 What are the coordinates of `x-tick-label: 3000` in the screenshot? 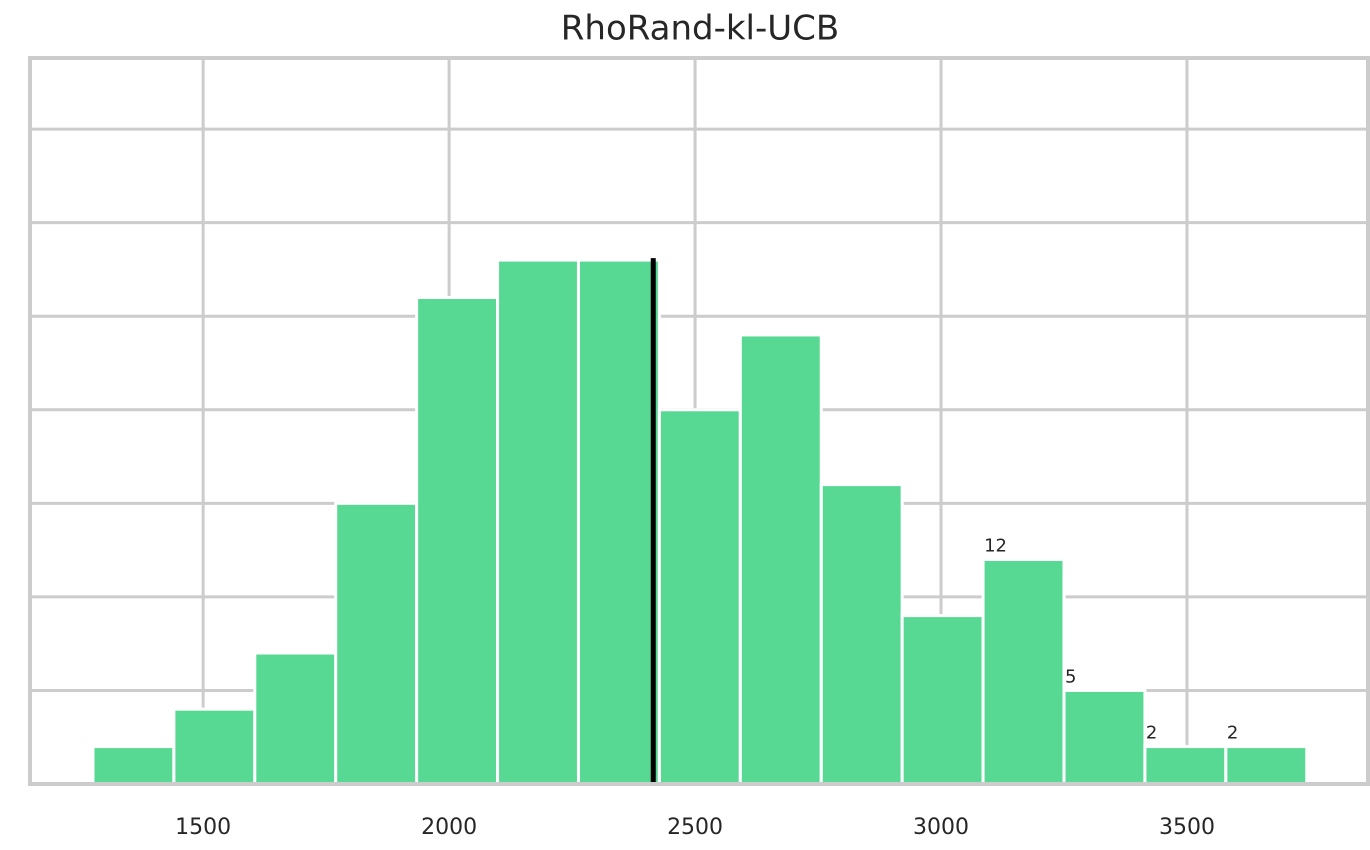 It's located at (941, 827).